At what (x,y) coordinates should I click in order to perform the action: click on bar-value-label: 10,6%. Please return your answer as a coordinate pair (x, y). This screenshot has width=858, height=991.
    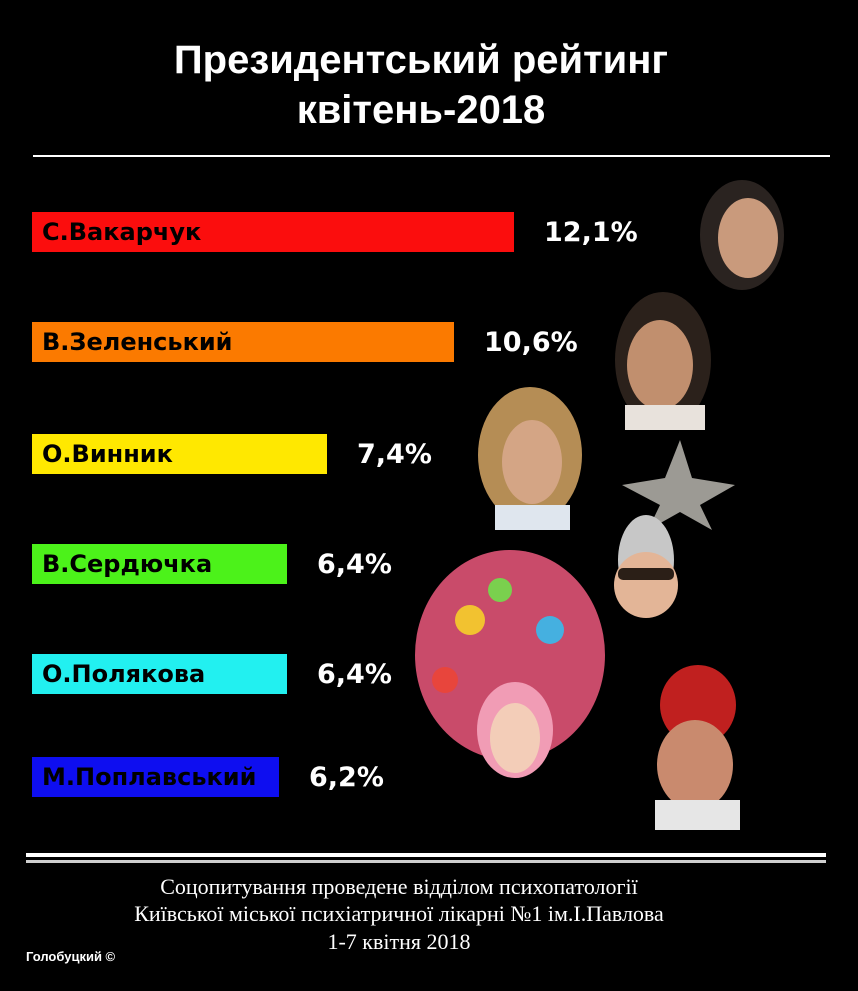
    Looking at the image, I should click on (531, 342).